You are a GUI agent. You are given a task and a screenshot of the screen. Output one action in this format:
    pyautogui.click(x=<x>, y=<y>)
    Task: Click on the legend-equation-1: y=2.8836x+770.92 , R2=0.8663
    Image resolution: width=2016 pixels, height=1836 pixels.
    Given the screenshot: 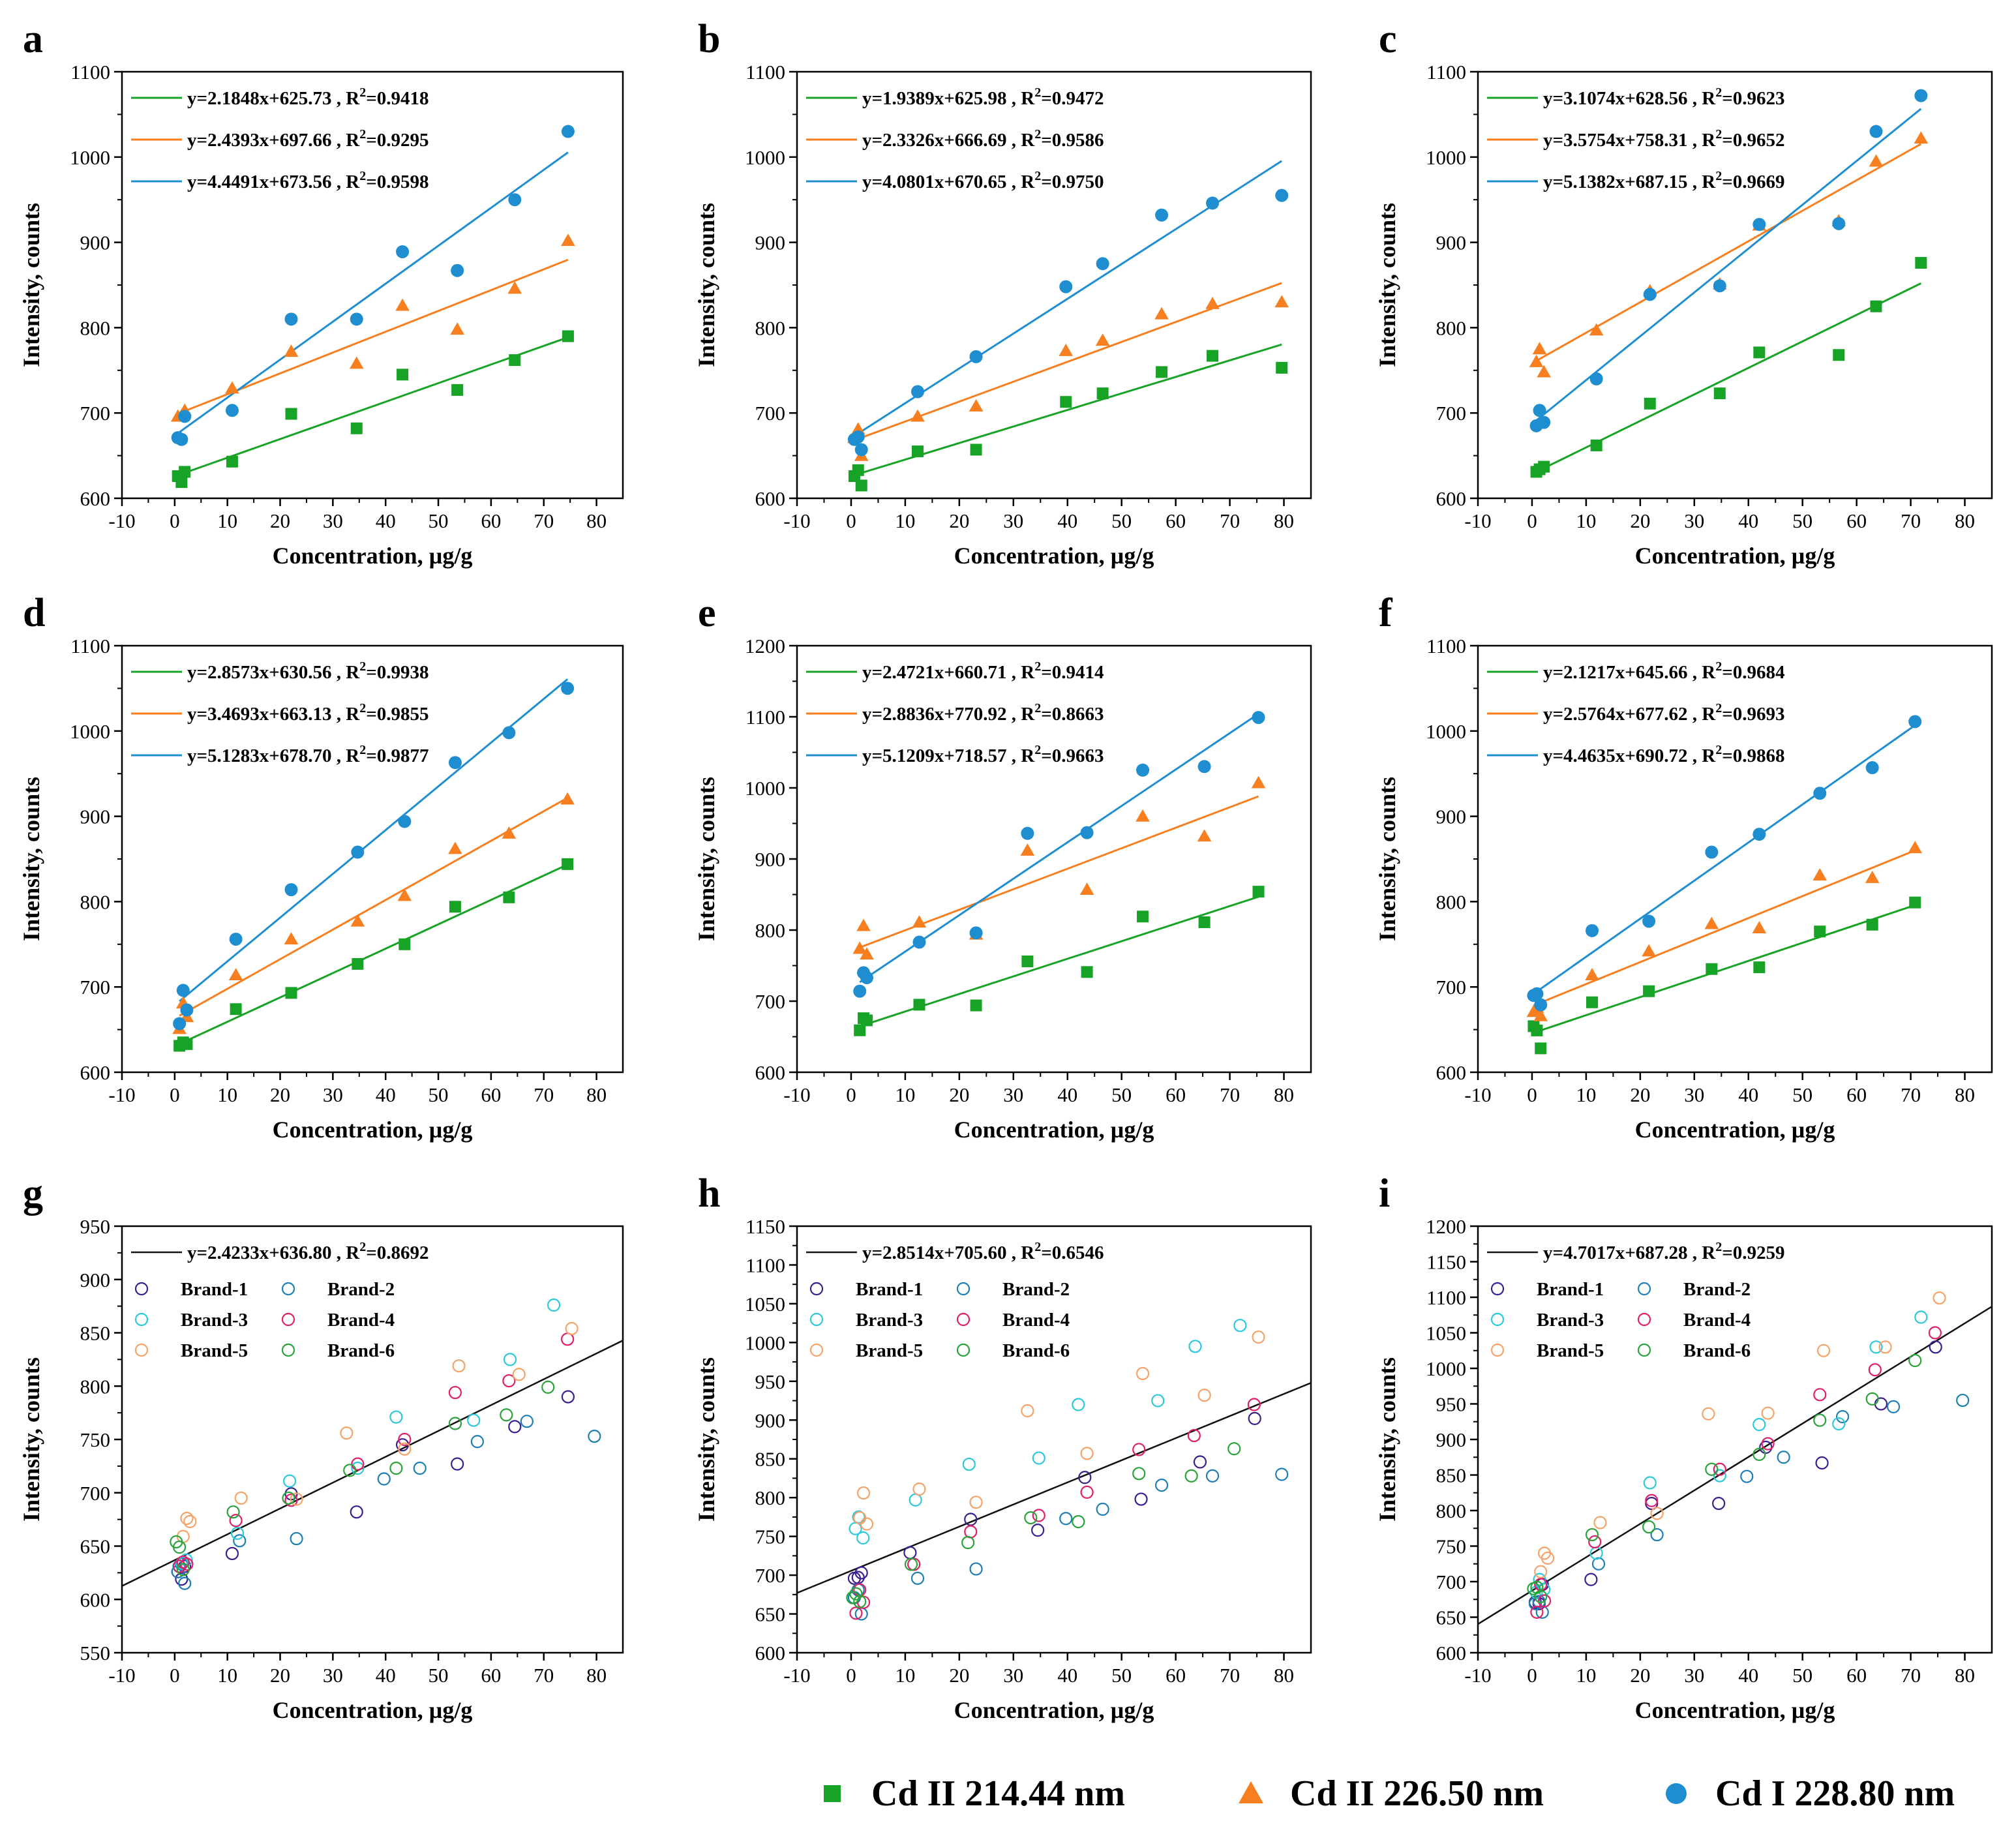 What is the action you would take?
    pyautogui.click(x=983, y=713)
    